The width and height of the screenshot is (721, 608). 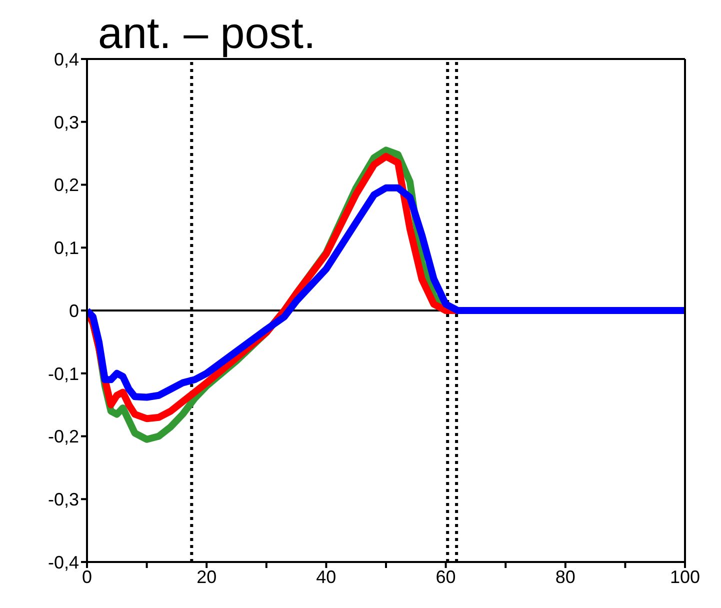 I want to click on x-tick-label: 100, so click(x=685, y=576).